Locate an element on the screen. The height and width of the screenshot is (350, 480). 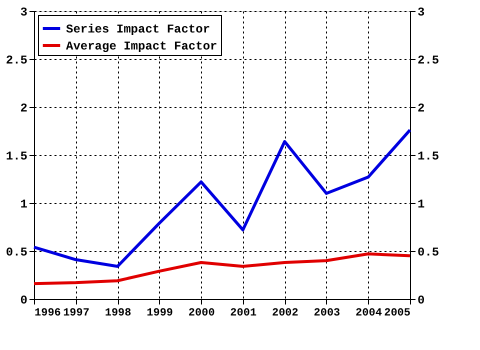
y2-tick-label: 3 is located at coordinates (421, 13).